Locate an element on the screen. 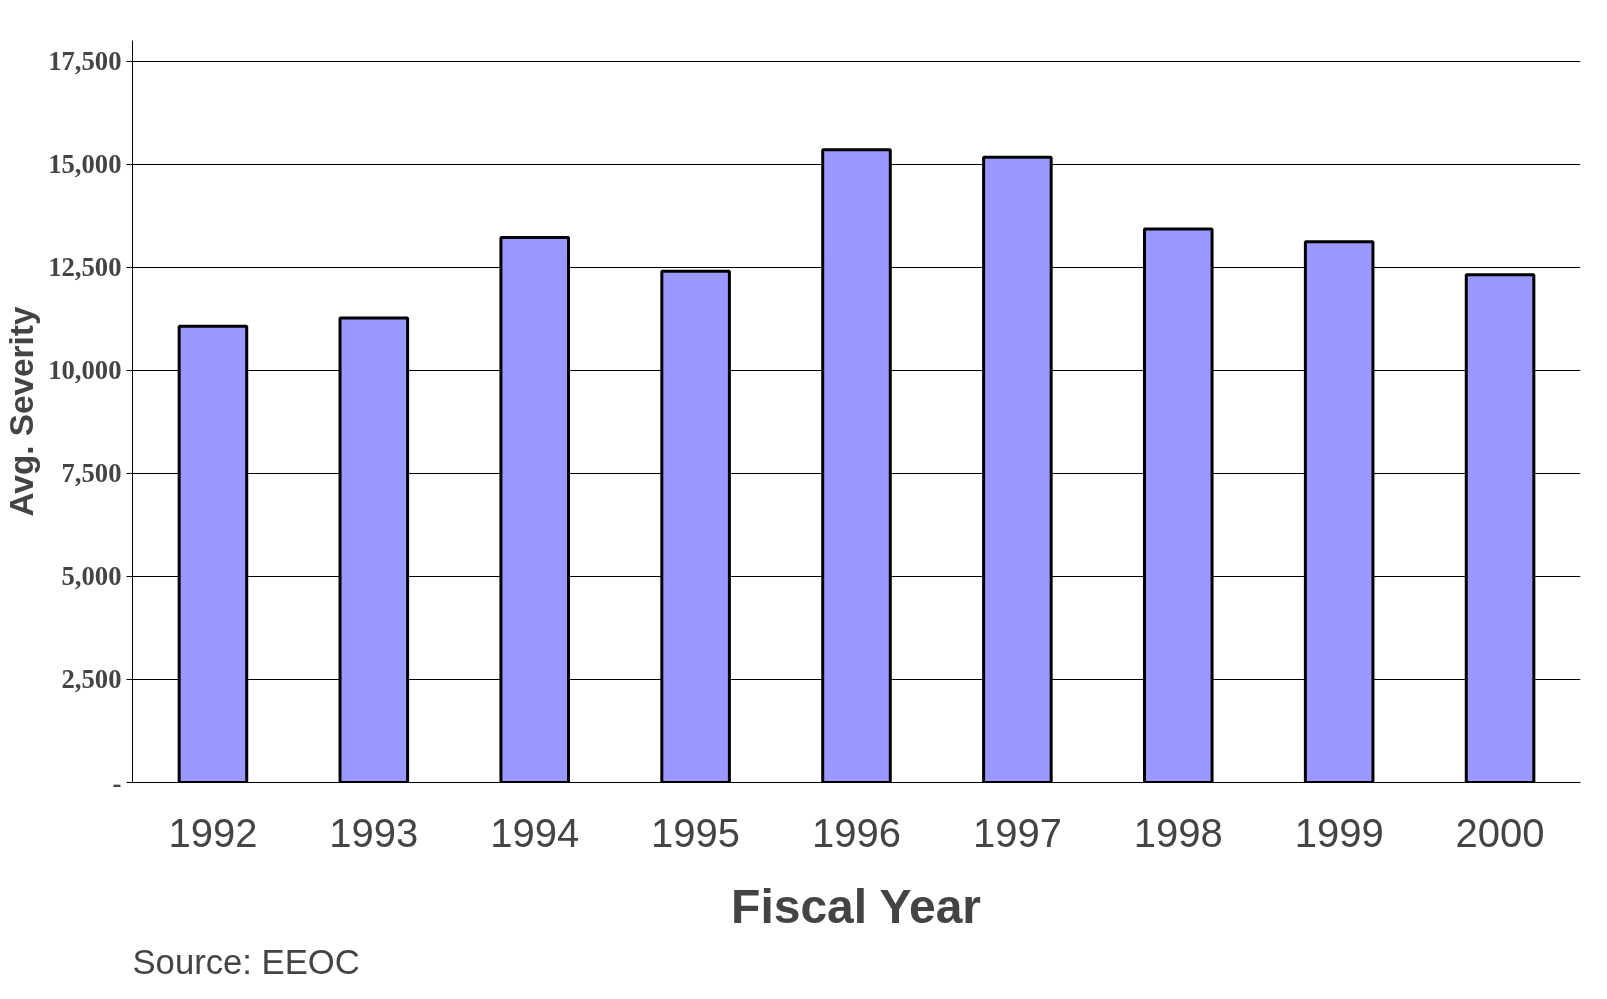 This screenshot has width=1607, height=999. x-tick-label: 1998 is located at coordinates (1178, 832).